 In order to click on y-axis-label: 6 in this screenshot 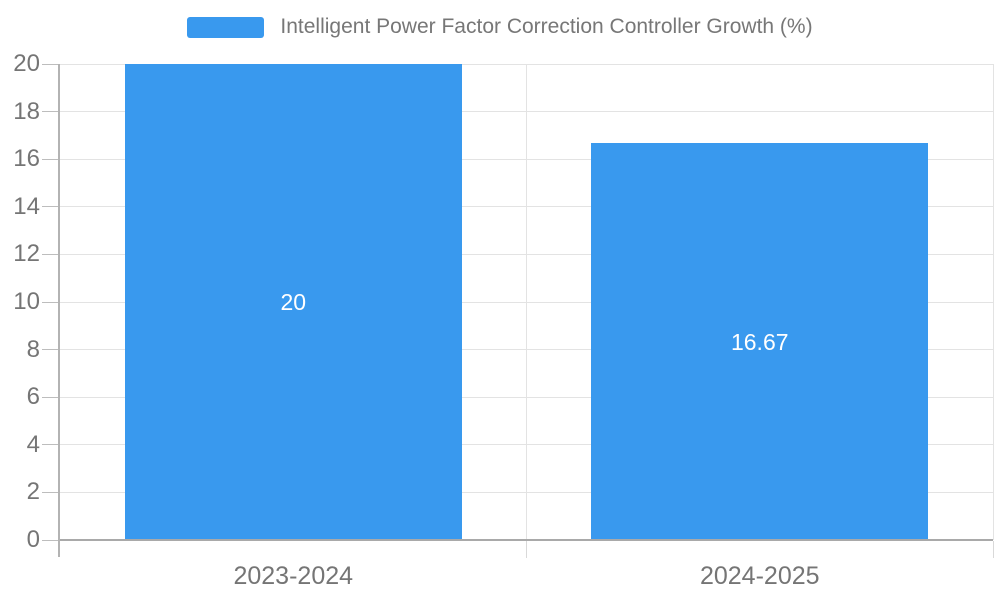, I will do `click(33, 397)`.